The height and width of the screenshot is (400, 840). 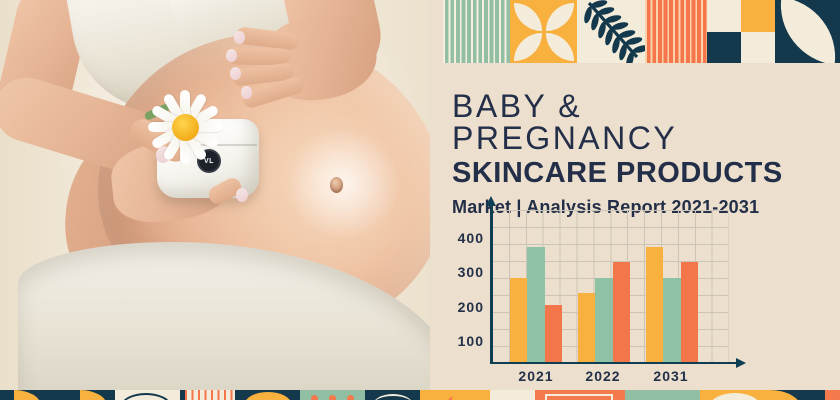 I want to click on bar-gold-2021, so click(x=519, y=320).